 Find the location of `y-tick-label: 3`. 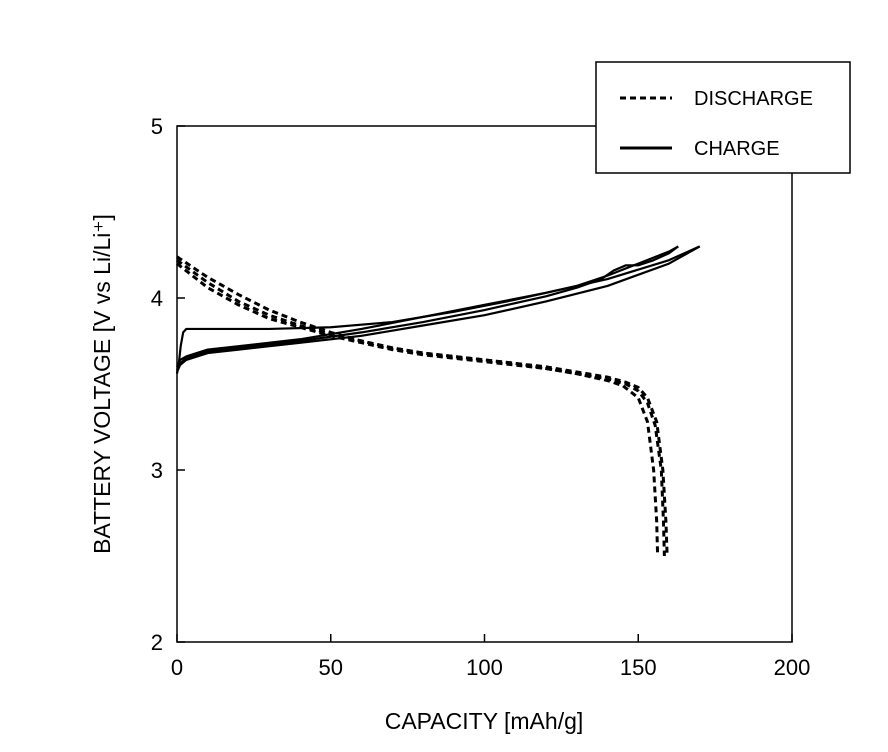

y-tick-label: 3 is located at coordinates (157, 470).